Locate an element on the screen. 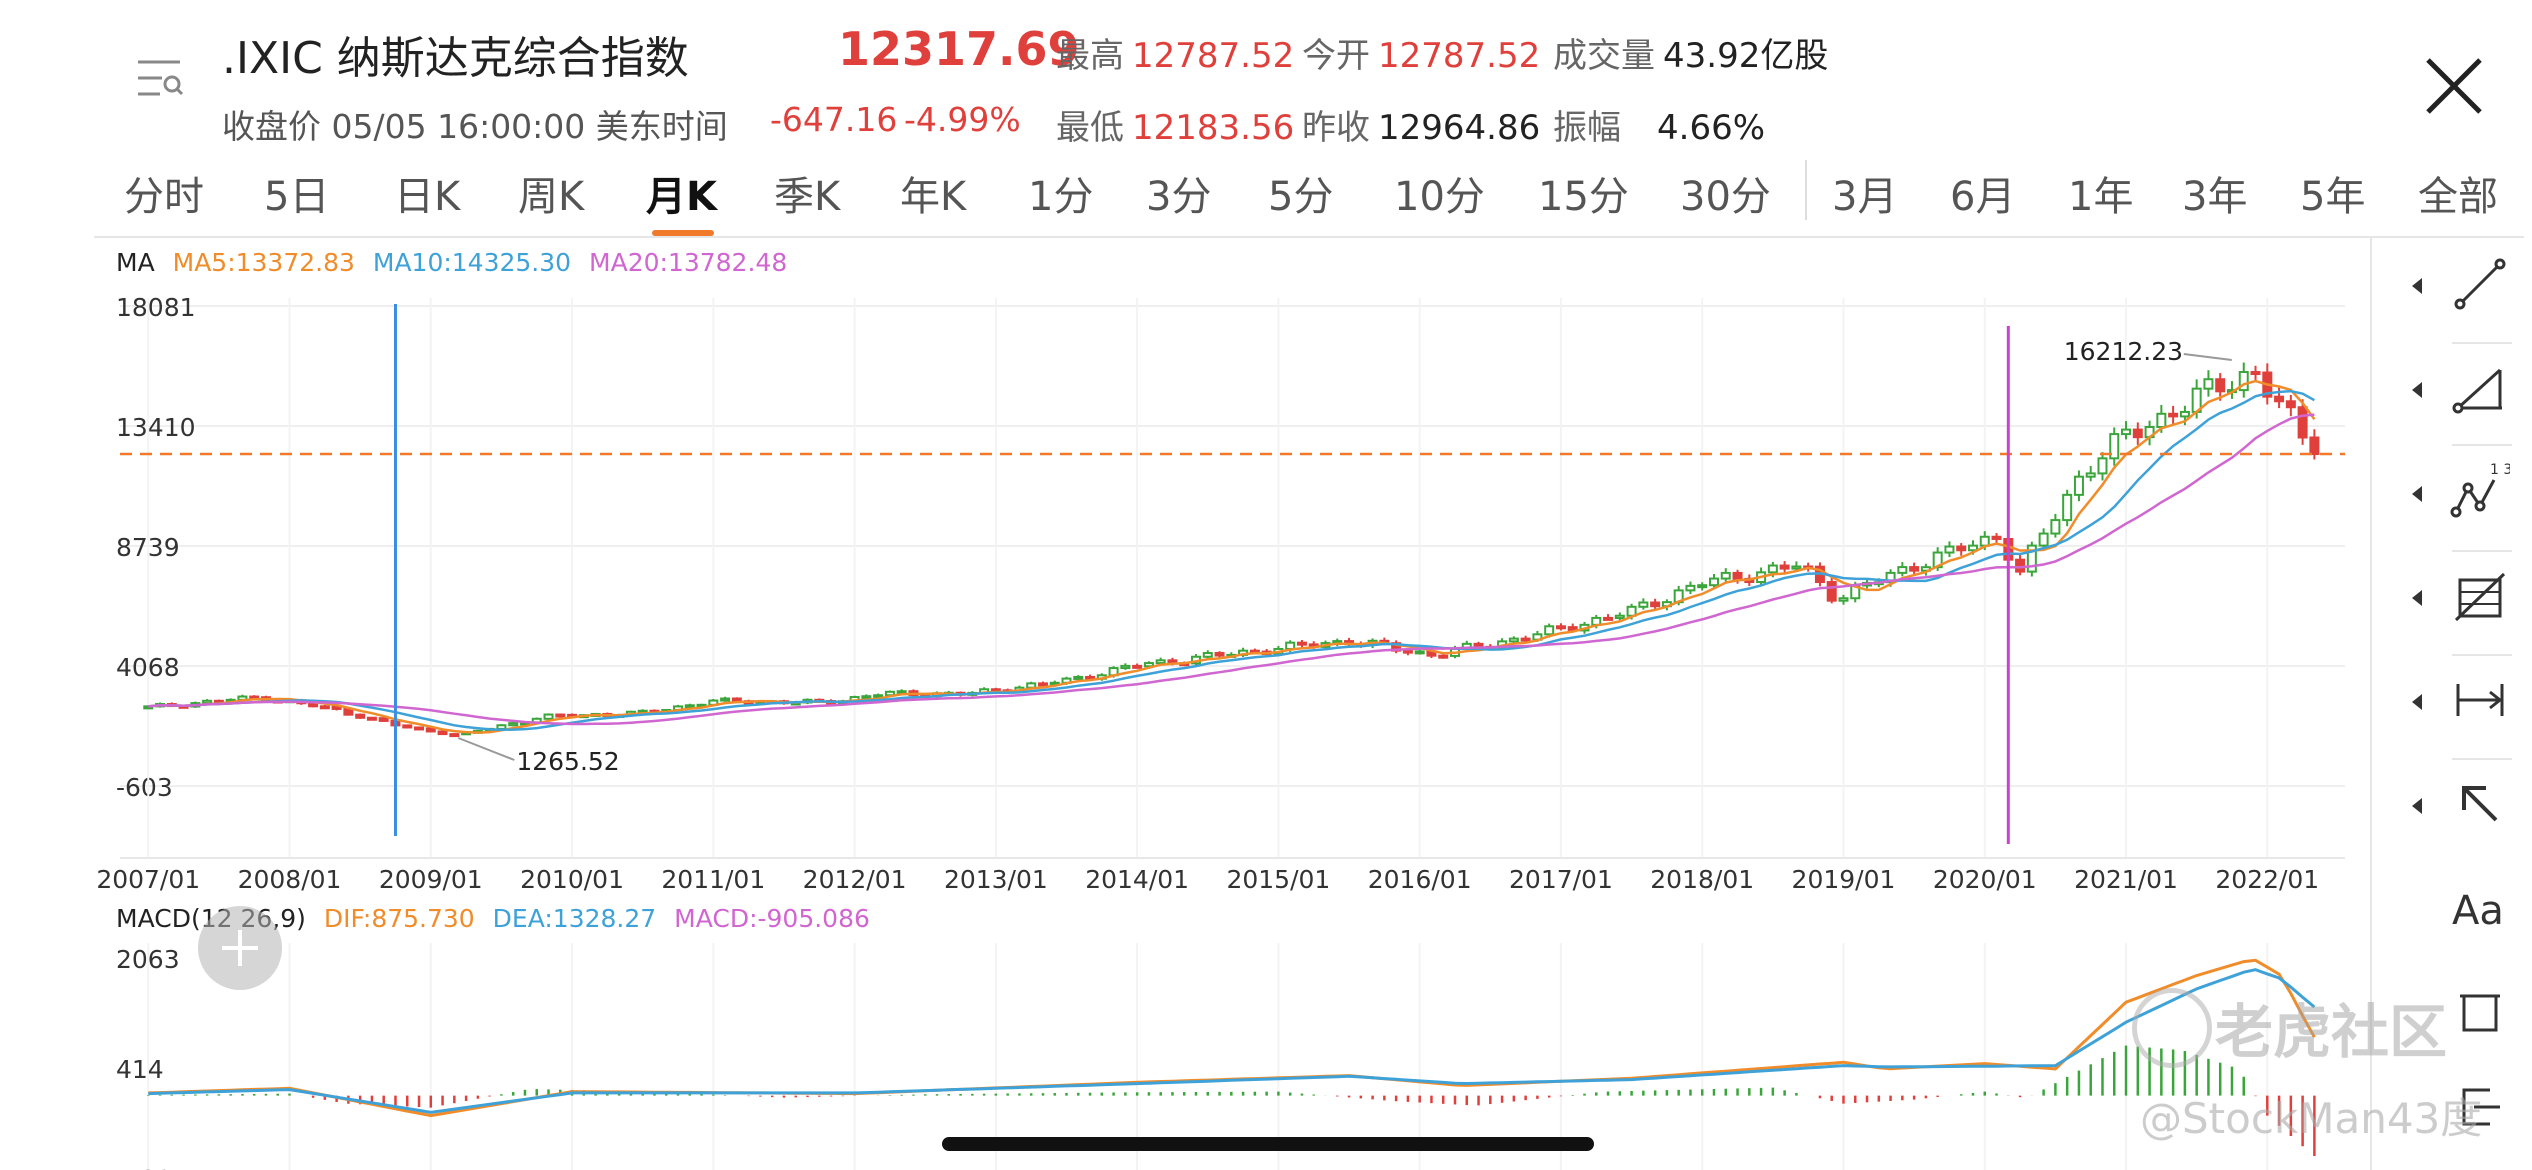 The width and height of the screenshot is (2532, 1170). exit-tool is located at coordinates (2467, 1109).